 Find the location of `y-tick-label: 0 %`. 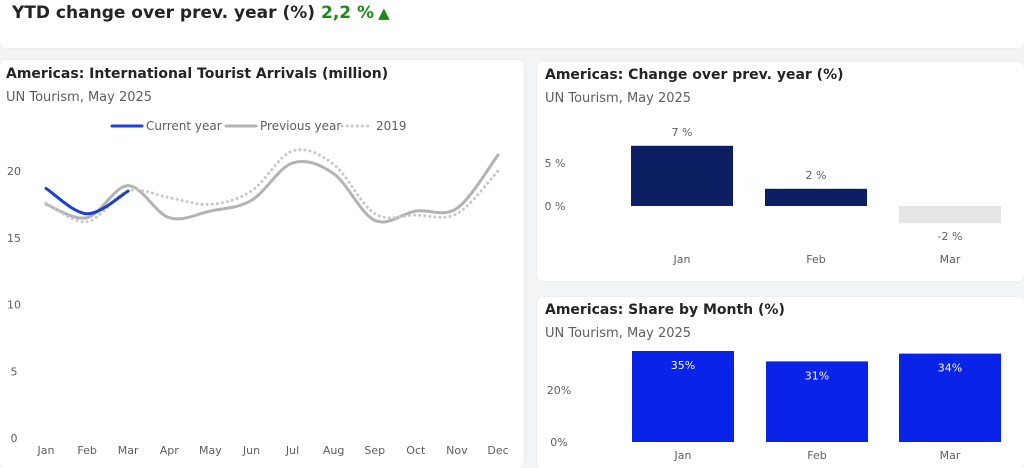

y-tick-label: 0 % is located at coordinates (555, 206).